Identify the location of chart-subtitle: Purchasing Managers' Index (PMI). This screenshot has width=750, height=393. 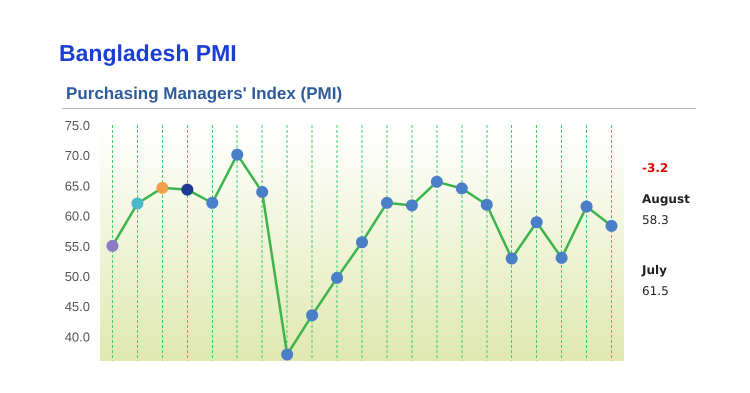
(204, 94).